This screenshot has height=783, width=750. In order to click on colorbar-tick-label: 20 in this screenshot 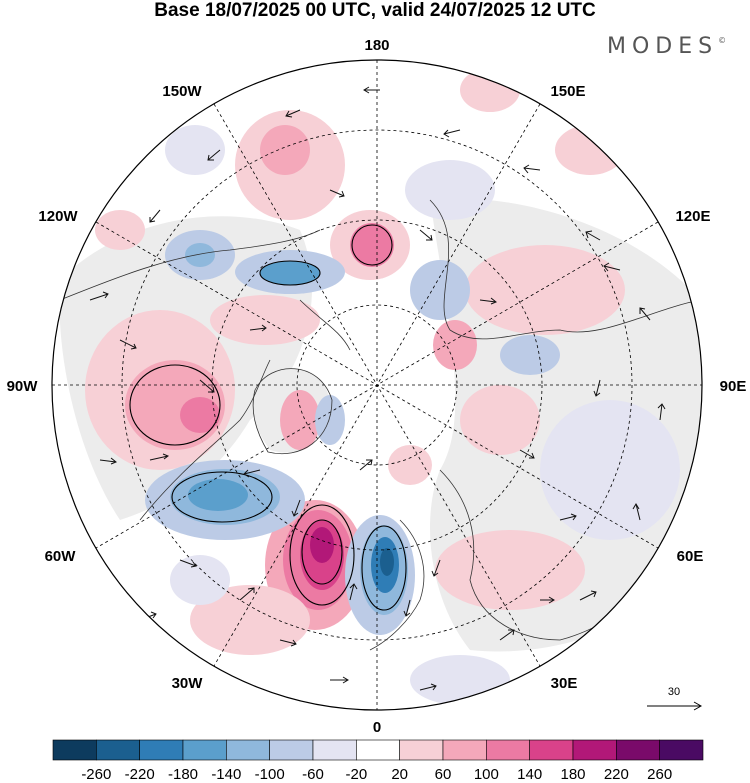, I will do `click(399, 774)`.